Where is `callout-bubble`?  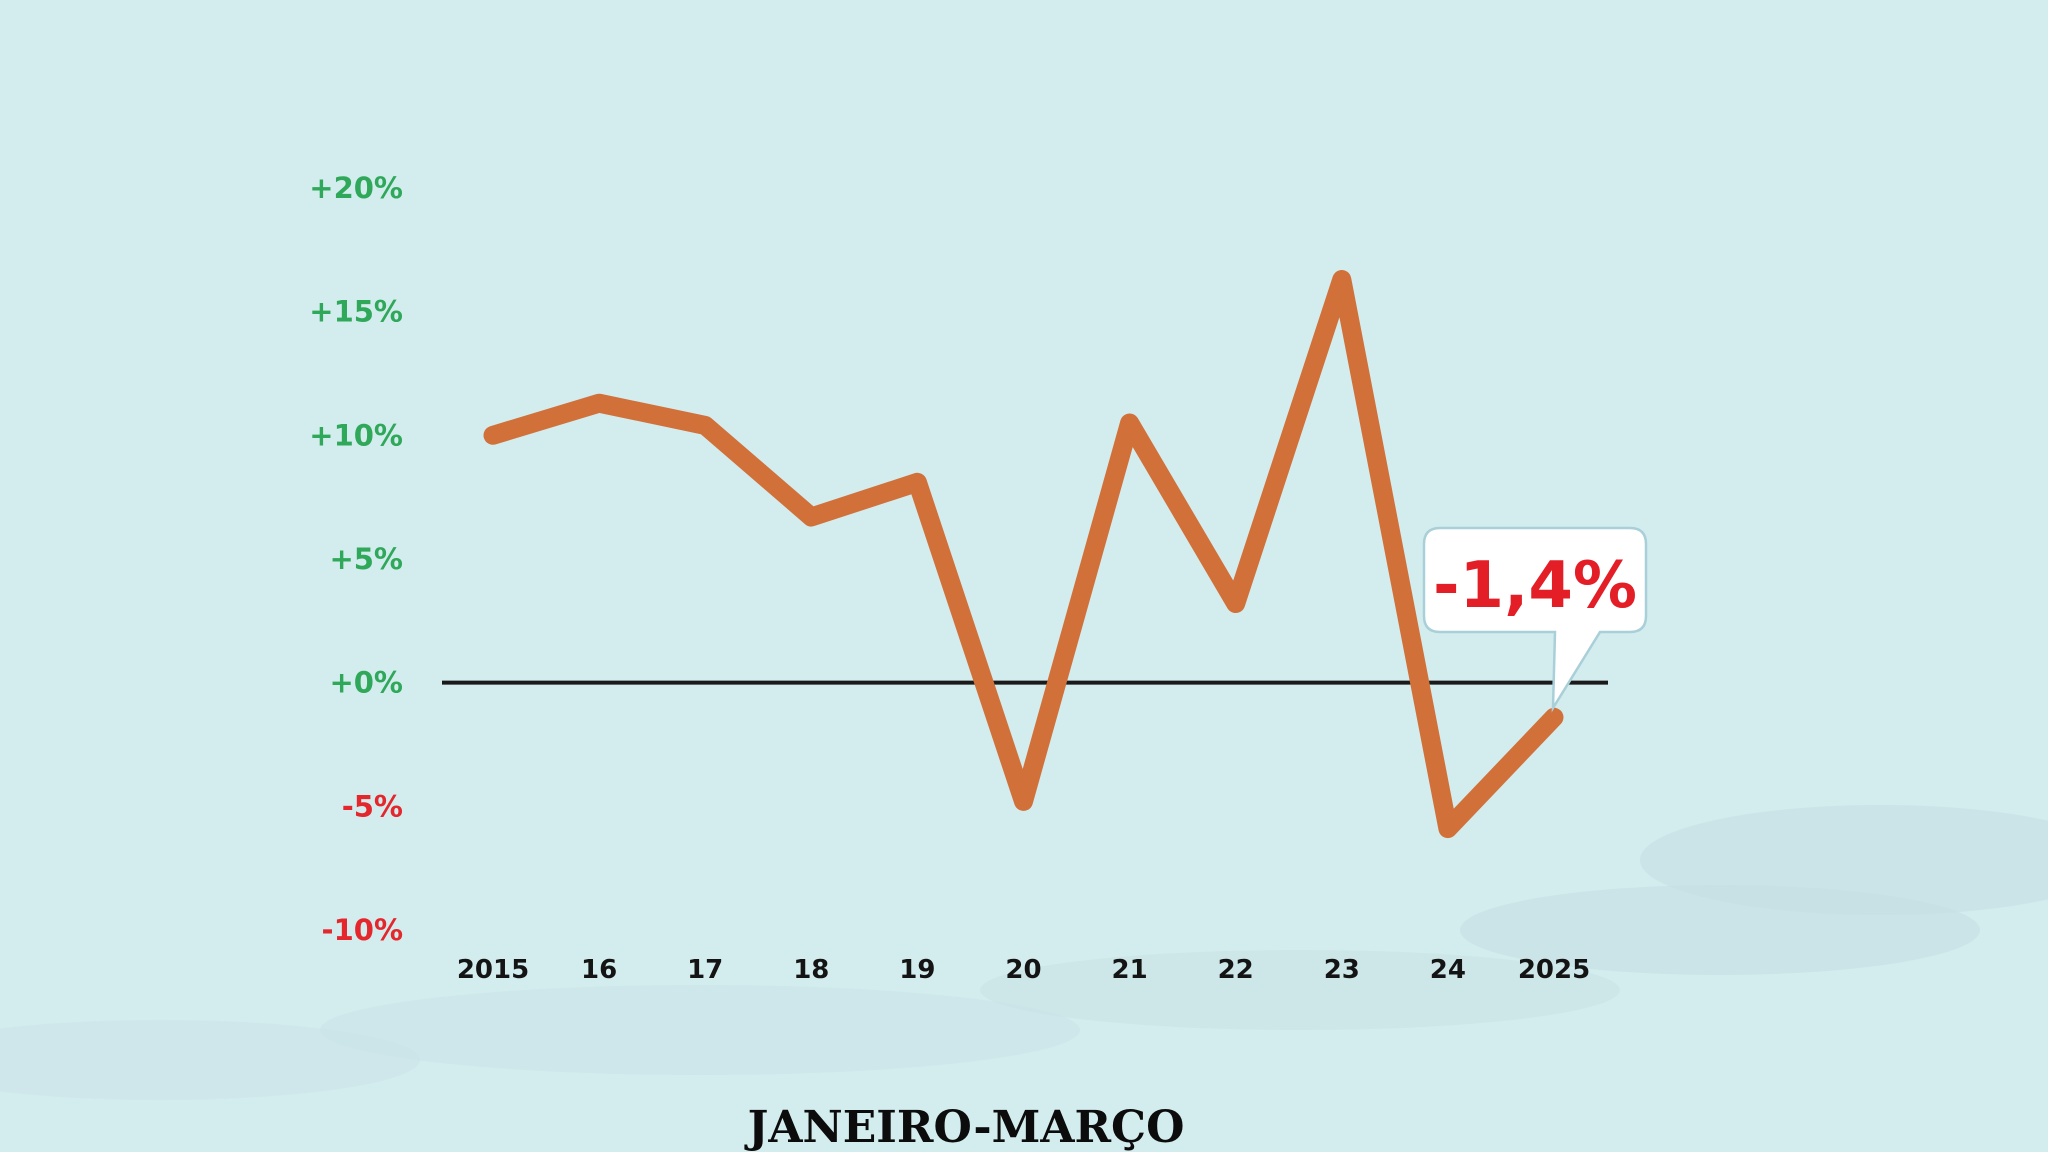 callout-bubble is located at coordinates (1535, 619).